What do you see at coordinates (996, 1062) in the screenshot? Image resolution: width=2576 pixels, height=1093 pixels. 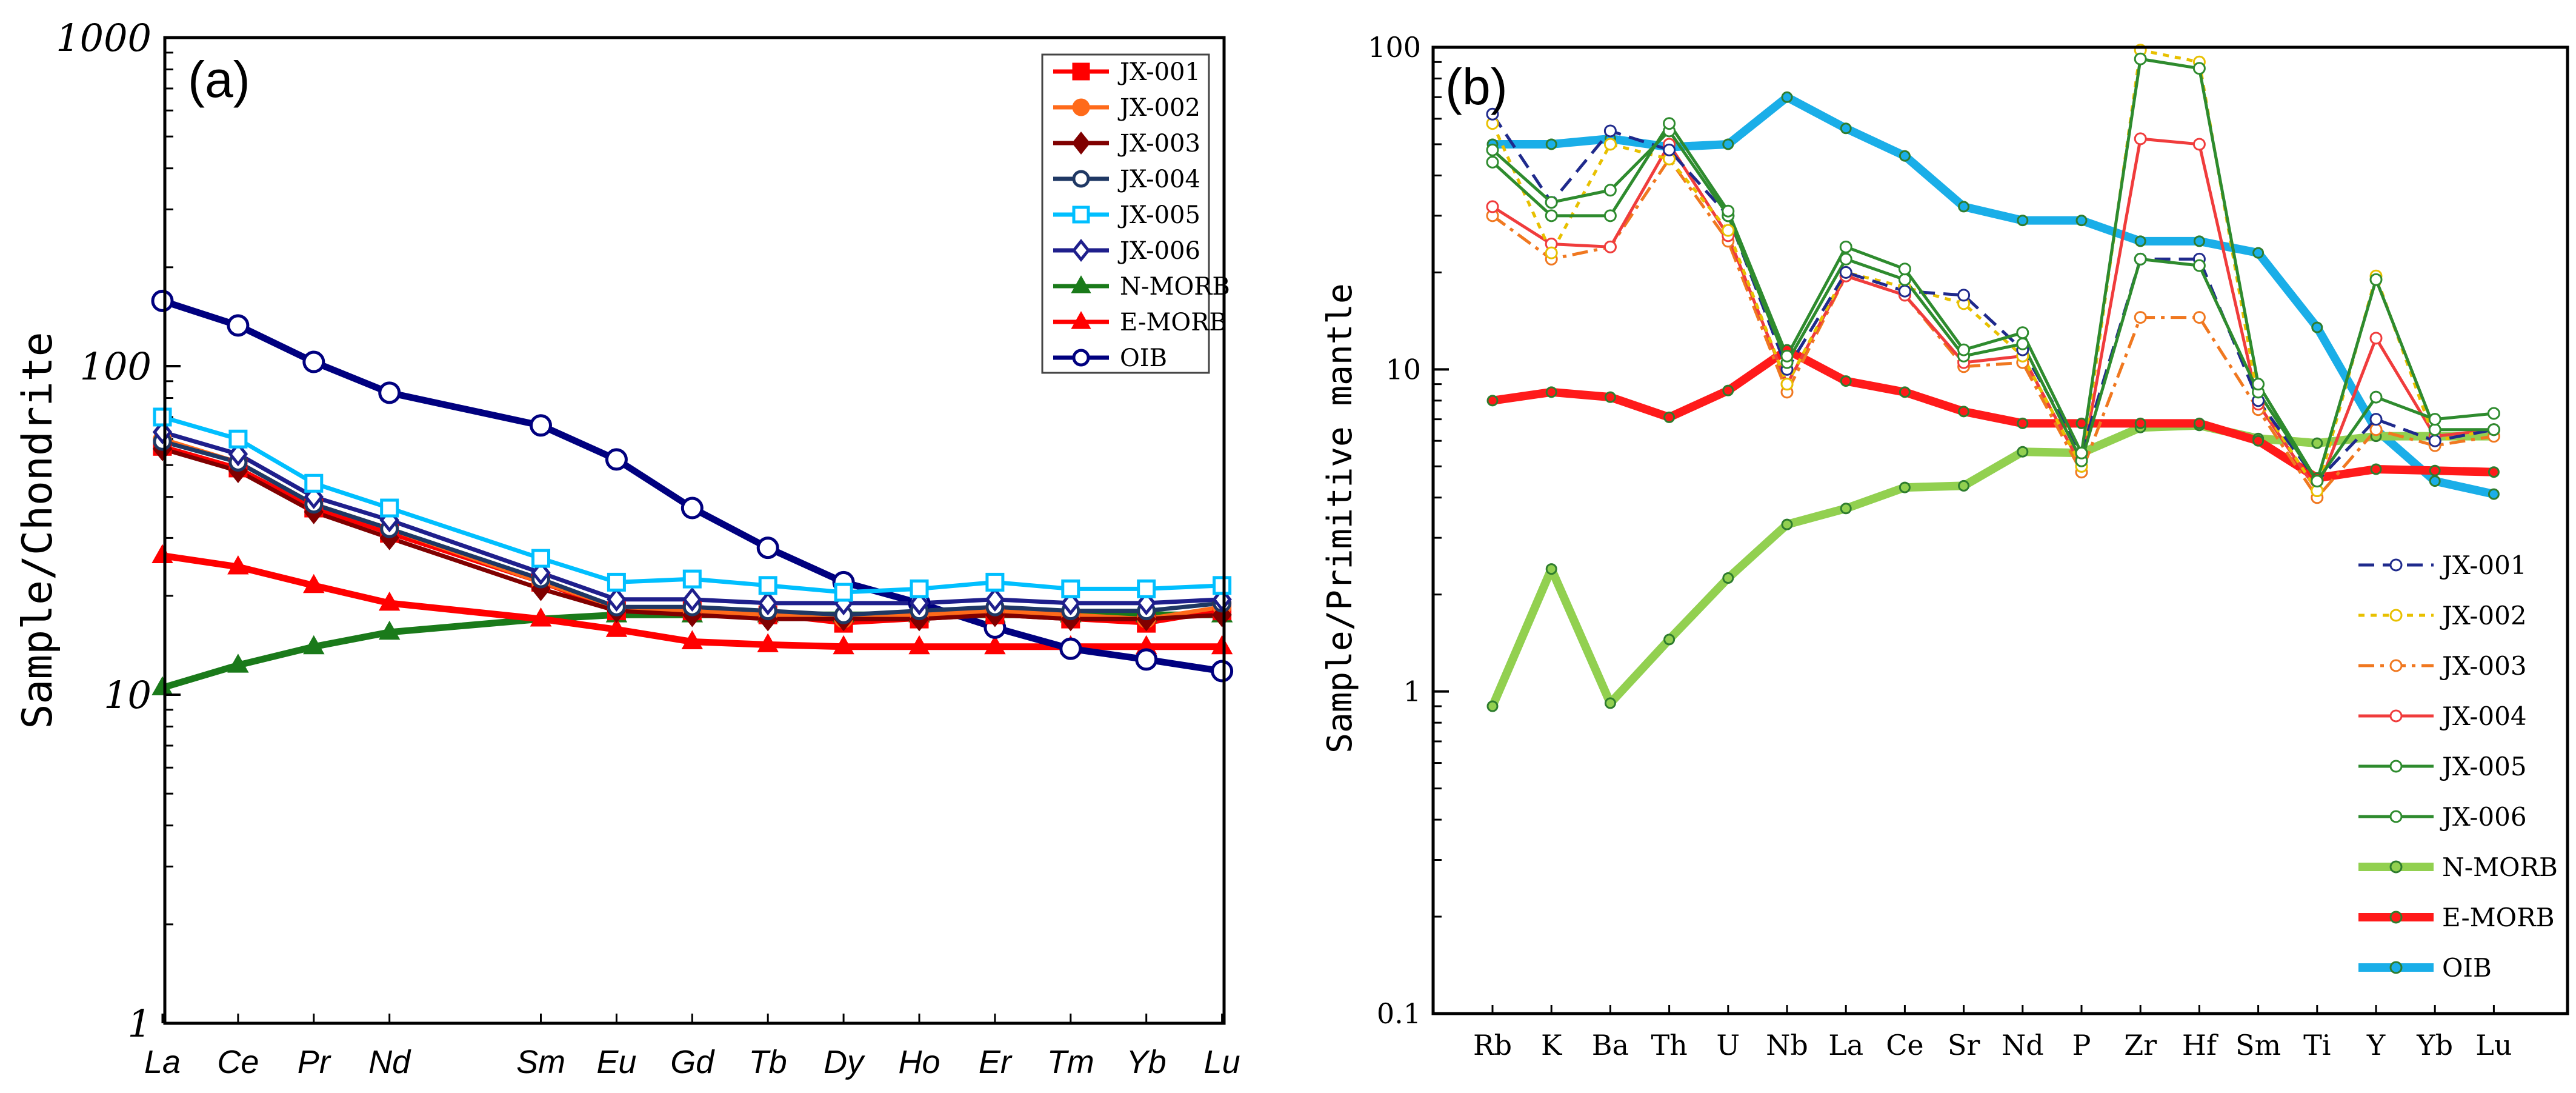 I see `panel-a-x-tick-label-er: Er` at bounding box center [996, 1062].